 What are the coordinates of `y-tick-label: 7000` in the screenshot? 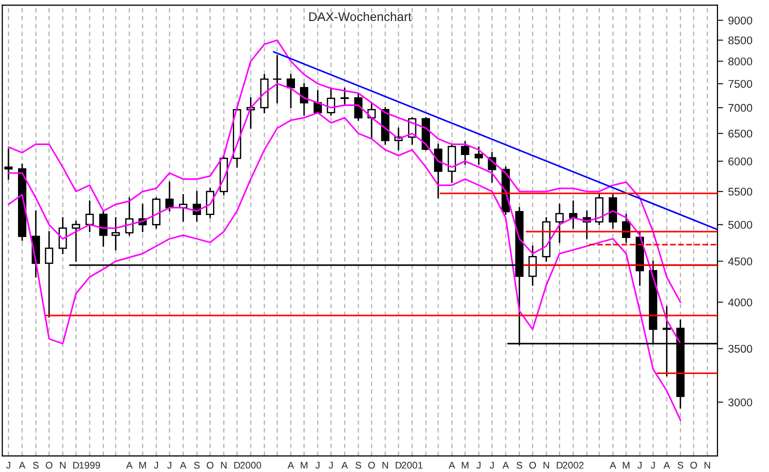 It's located at (740, 108).